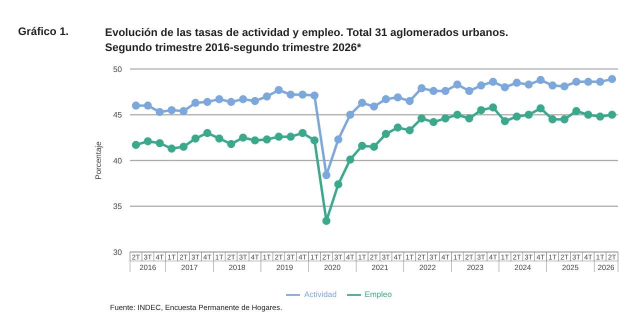  I want to click on y-tick-label: 30, so click(118, 252).